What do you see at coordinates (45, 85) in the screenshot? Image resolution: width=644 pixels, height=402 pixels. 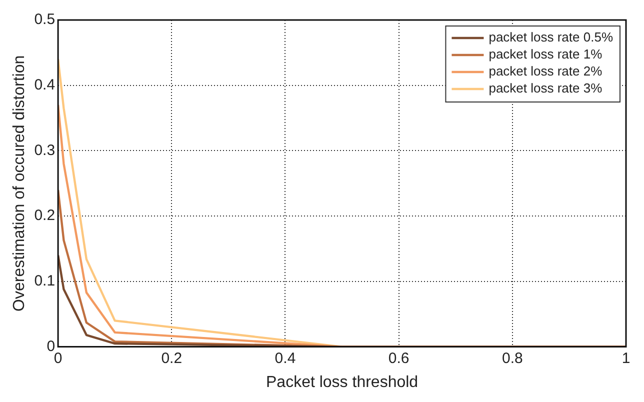 I see `y-tick-label: 0.4` at bounding box center [45, 85].